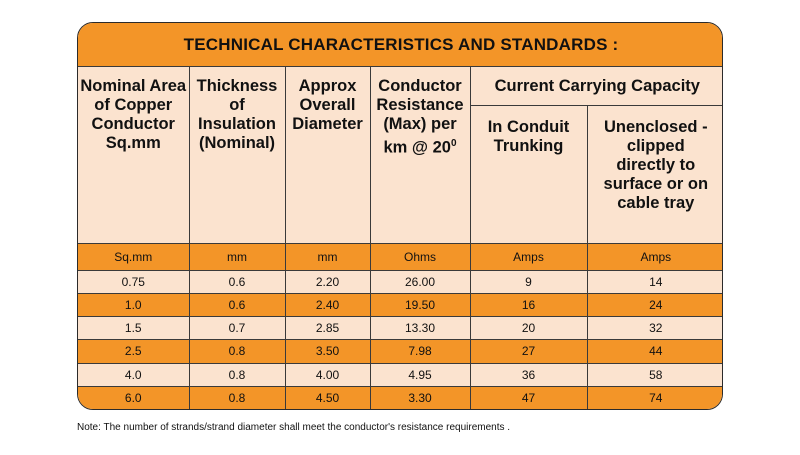 The width and height of the screenshot is (800, 455). Describe the element at coordinates (133, 115) in the screenshot. I see `header-nominal-area-text: Nominal Area of Copper Conductor Sq.mm` at that location.